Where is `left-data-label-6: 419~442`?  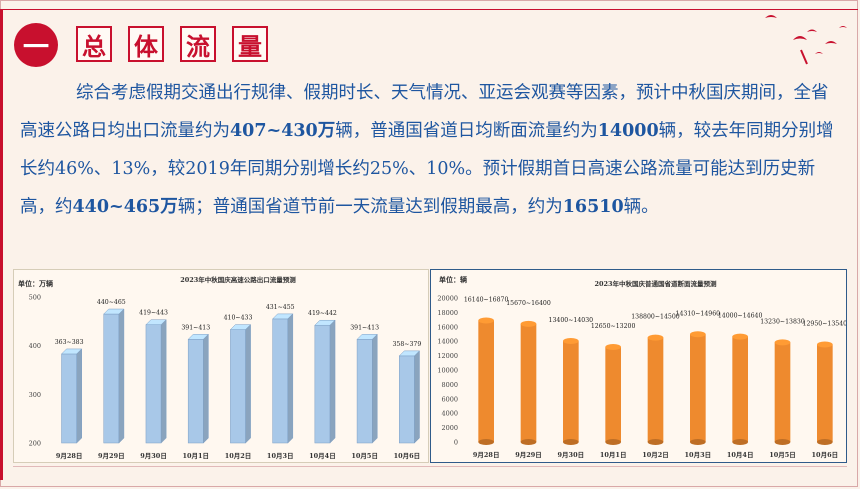
left-data-label-6: 419~442 is located at coordinates (322, 313).